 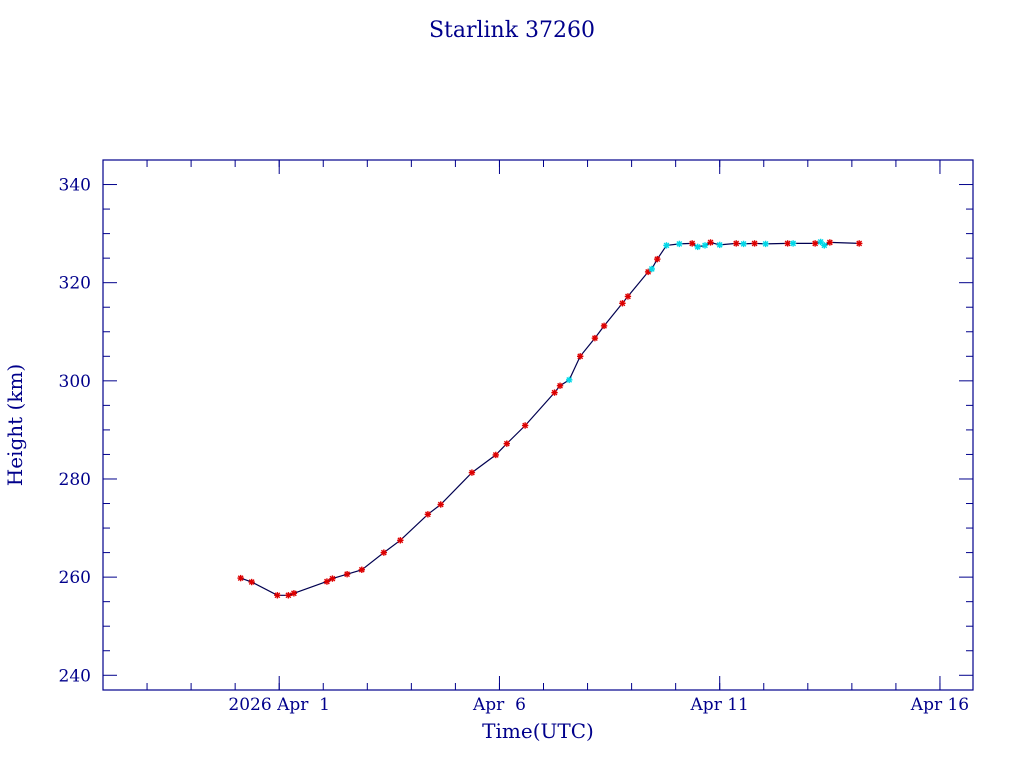 I want to click on x-tick-label: Apr 6, so click(x=499, y=705).